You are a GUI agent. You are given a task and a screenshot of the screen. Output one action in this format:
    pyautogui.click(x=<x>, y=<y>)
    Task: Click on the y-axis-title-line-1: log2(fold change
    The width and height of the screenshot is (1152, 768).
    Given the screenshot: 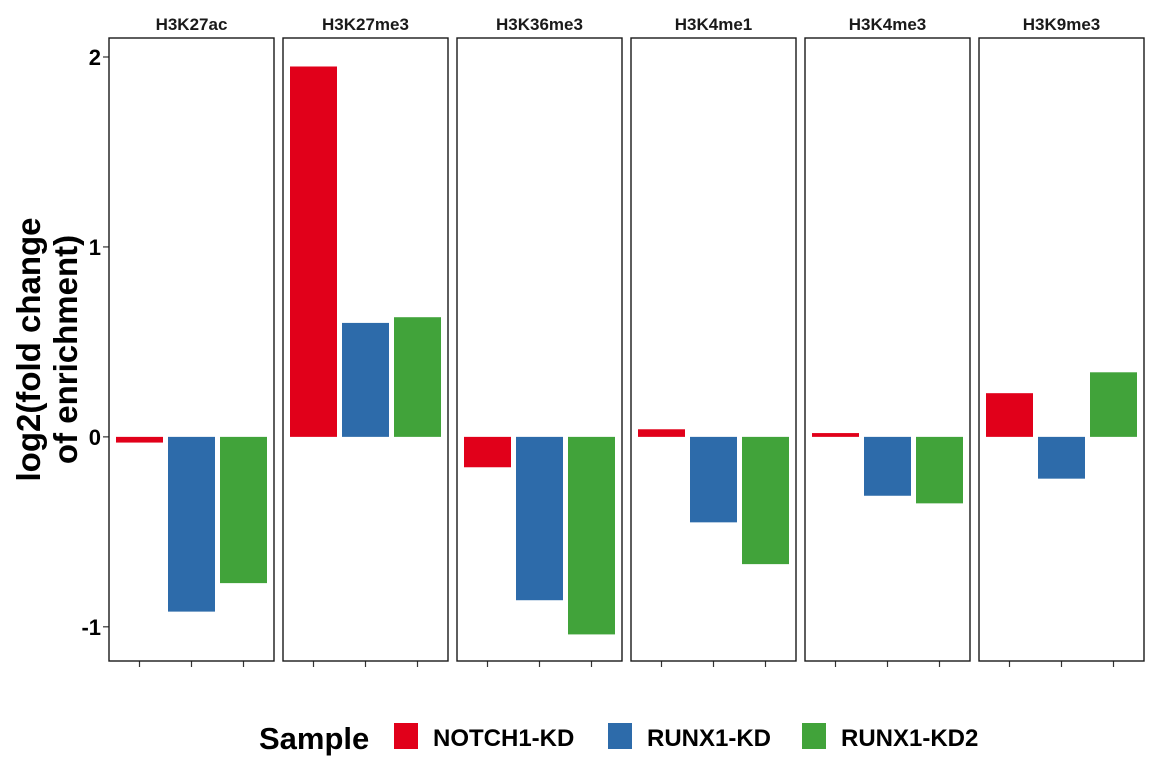 What is the action you would take?
    pyautogui.click(x=28, y=350)
    